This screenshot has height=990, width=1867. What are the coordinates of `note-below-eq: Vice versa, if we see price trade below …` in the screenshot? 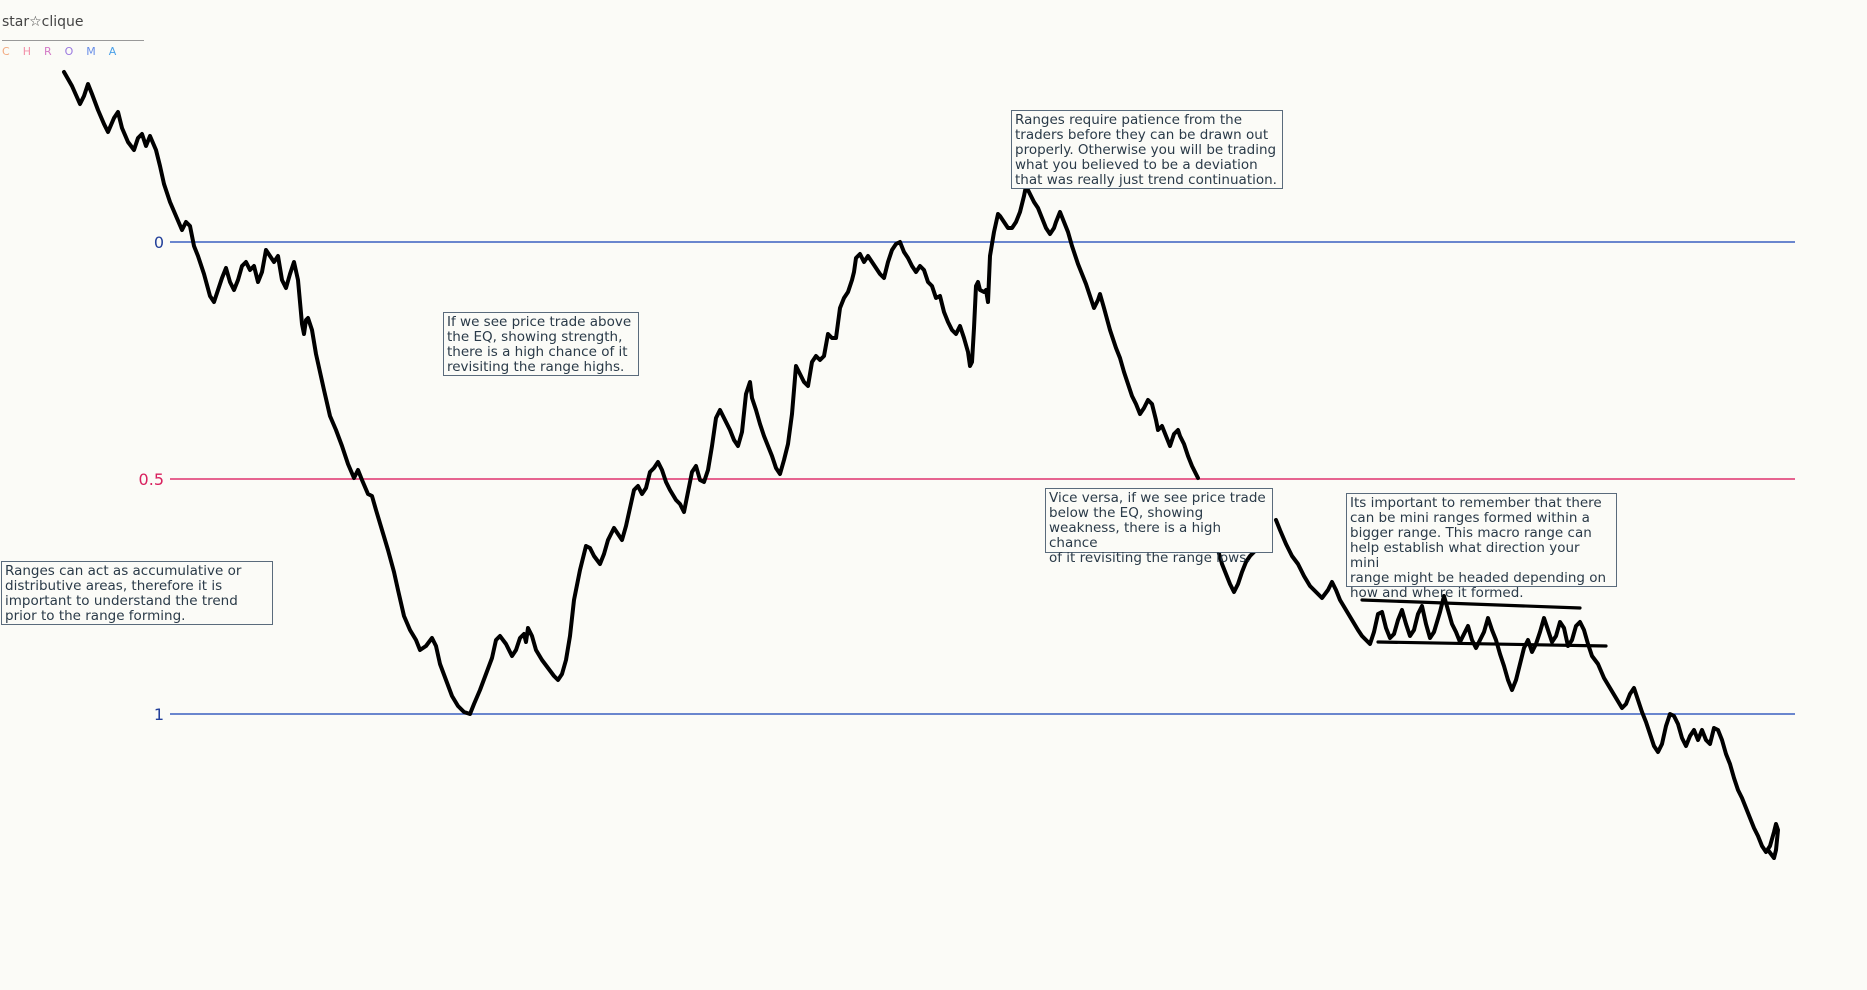 It's located at (1159, 527).